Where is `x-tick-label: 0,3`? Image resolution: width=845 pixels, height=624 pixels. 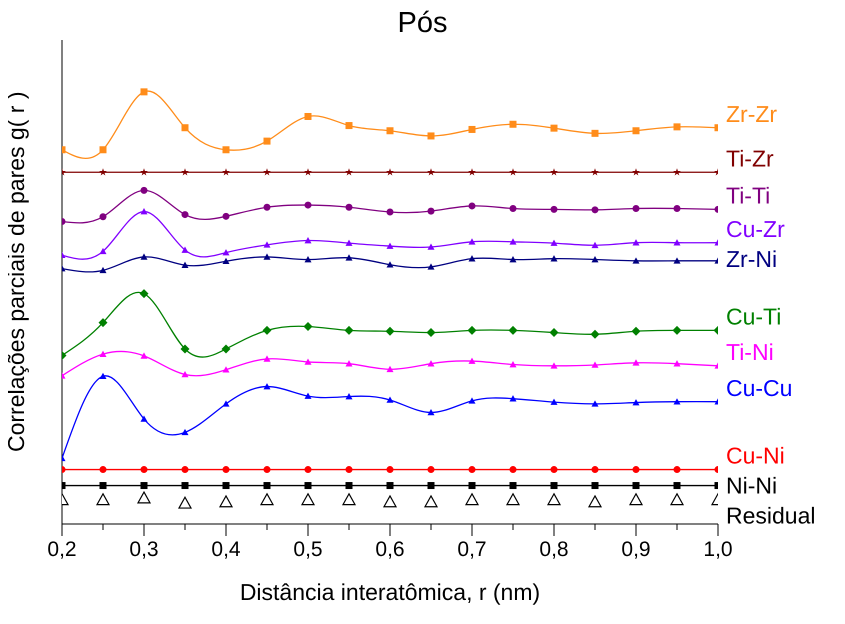 x-tick-label: 0,3 is located at coordinates (144, 549).